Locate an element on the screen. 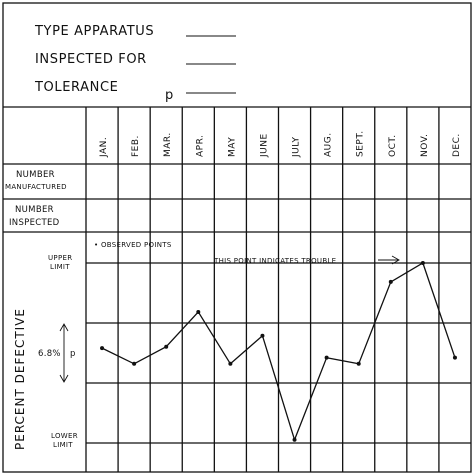 The height and width of the screenshot is (475, 474). trouble-arrow-head is located at coordinates (395, 260).